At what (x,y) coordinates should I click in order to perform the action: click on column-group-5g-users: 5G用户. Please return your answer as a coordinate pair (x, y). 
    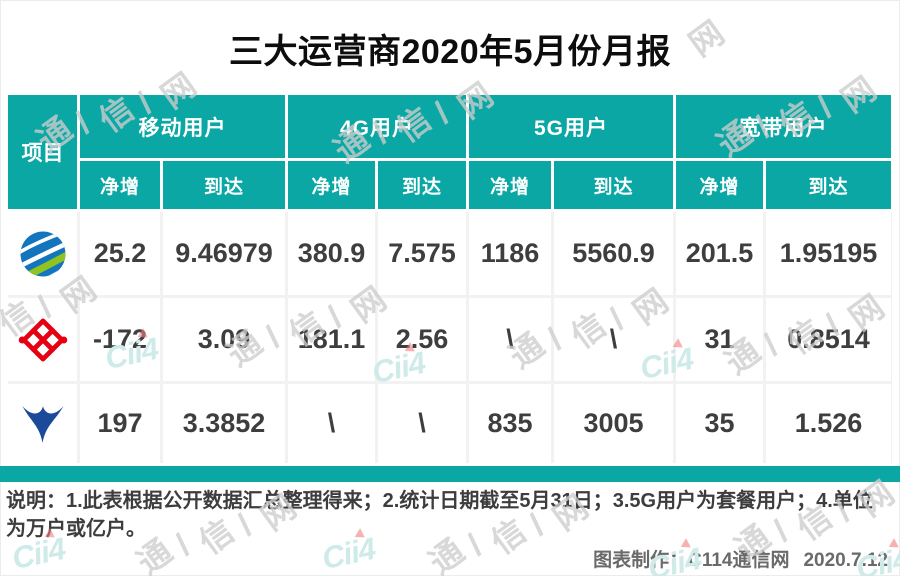
    Looking at the image, I should click on (571, 126).